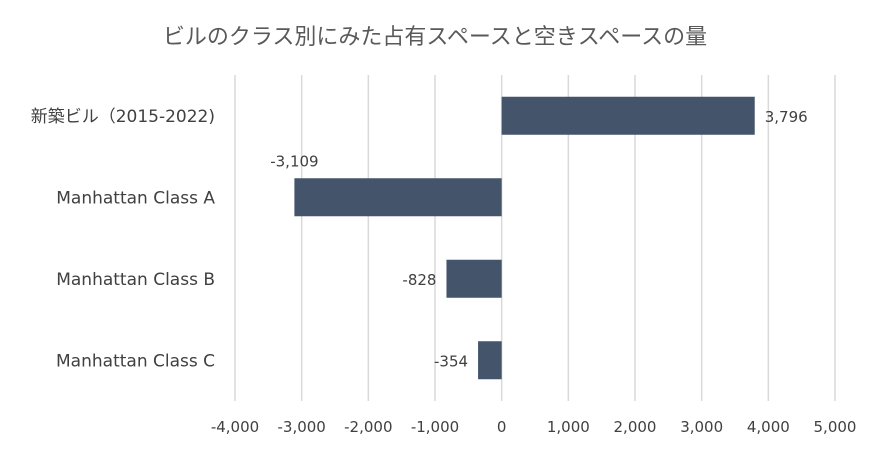 The image size is (870, 457). I want to click on category-label: Manhattan Class A, so click(135, 198).